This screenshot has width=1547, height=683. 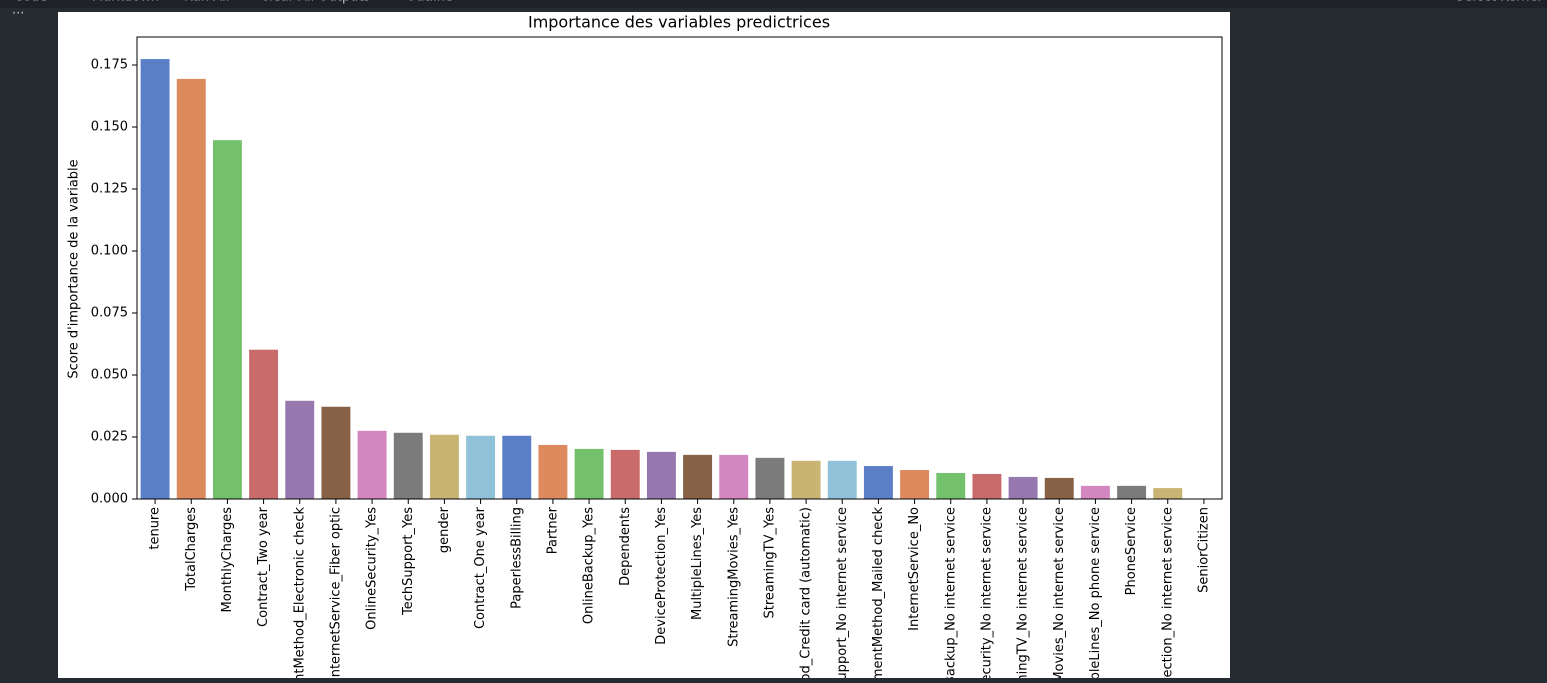 What do you see at coordinates (263, 566) in the screenshot?
I see `x-tick-label: Contract_Two year` at bounding box center [263, 566].